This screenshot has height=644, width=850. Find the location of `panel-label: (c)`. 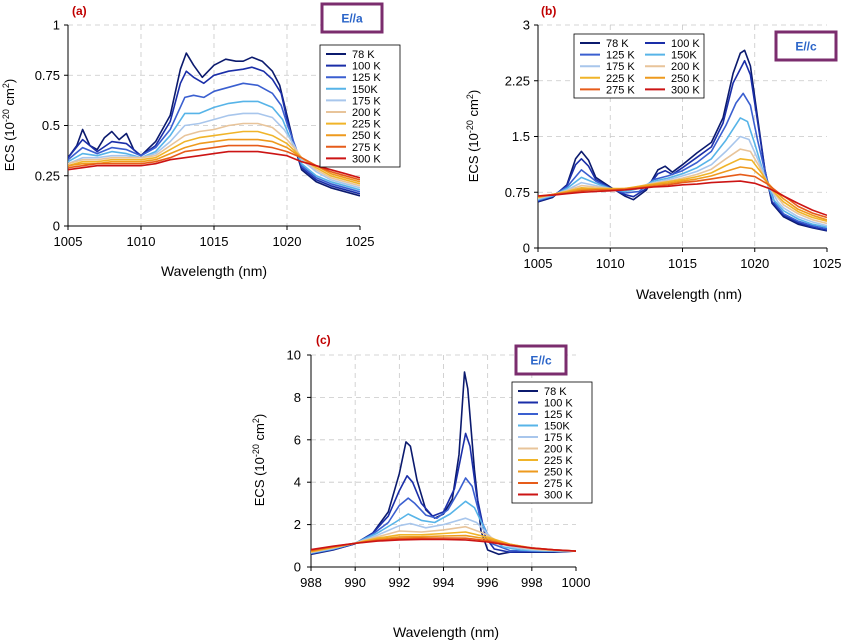

panel-label: (c) is located at coordinates (323, 340).